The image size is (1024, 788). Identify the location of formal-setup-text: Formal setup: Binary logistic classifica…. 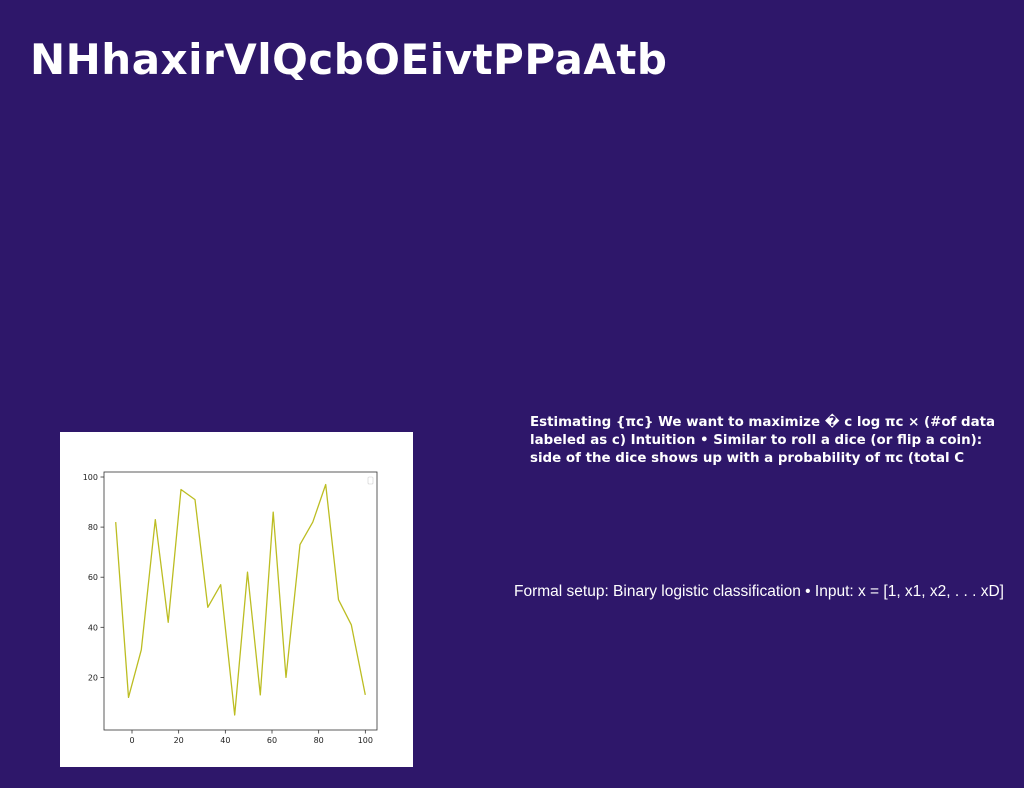
(759, 591).